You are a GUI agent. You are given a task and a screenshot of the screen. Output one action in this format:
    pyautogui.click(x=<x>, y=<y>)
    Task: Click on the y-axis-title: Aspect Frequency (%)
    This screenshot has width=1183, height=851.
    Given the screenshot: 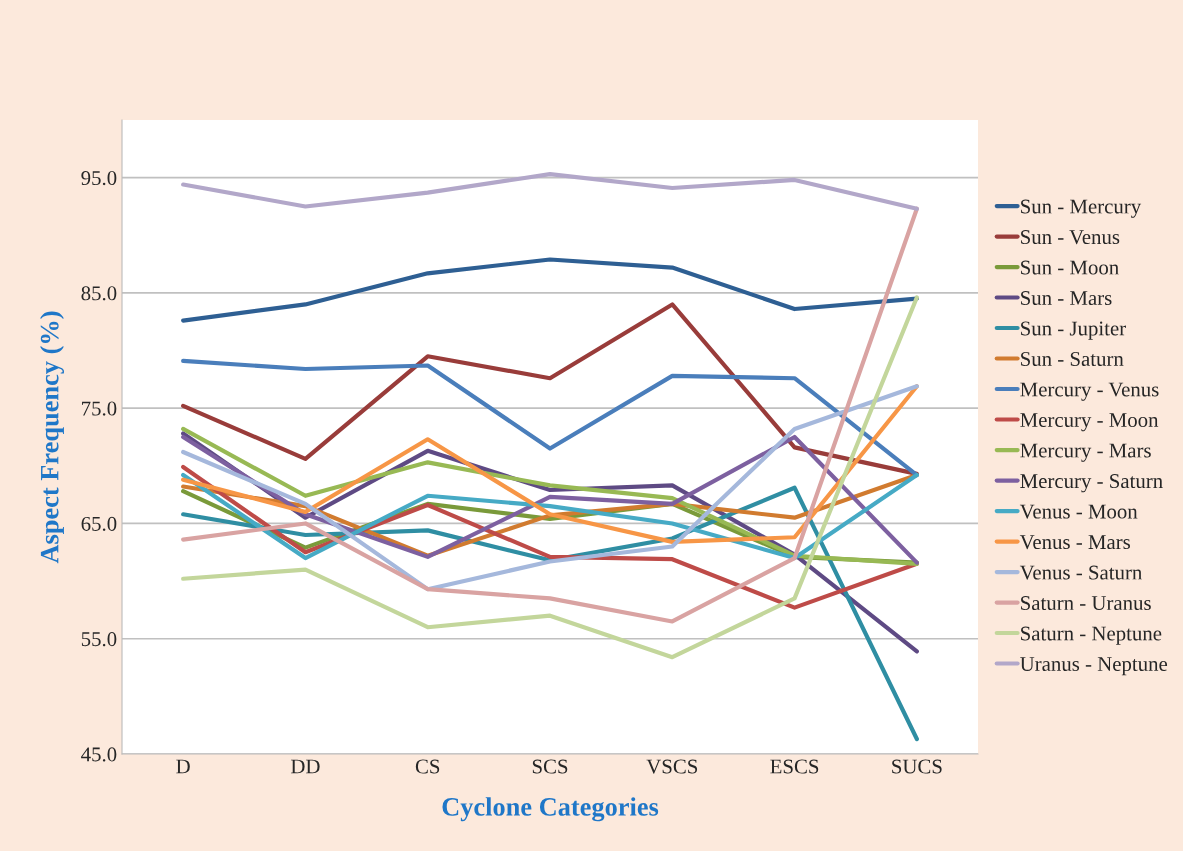 What is the action you would take?
    pyautogui.click(x=52, y=437)
    